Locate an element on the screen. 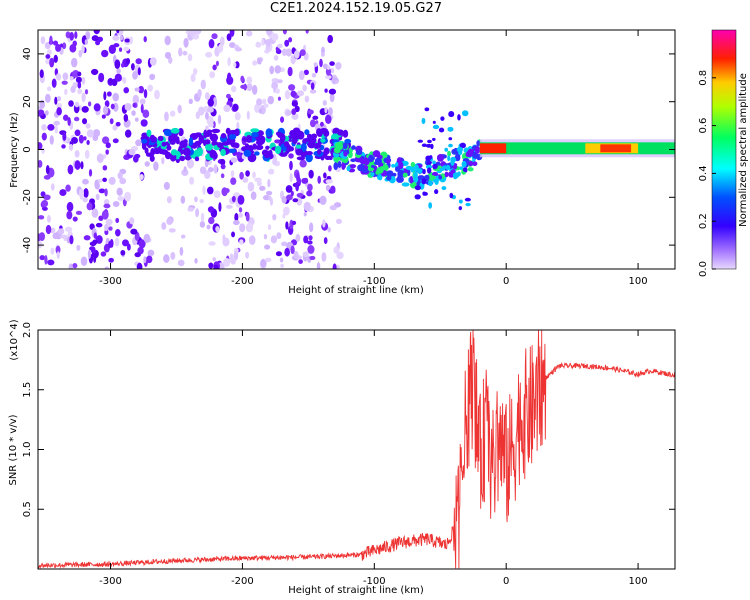 The width and height of the screenshot is (750, 600). top-y-tick-label: 20 is located at coordinates (27, 101).